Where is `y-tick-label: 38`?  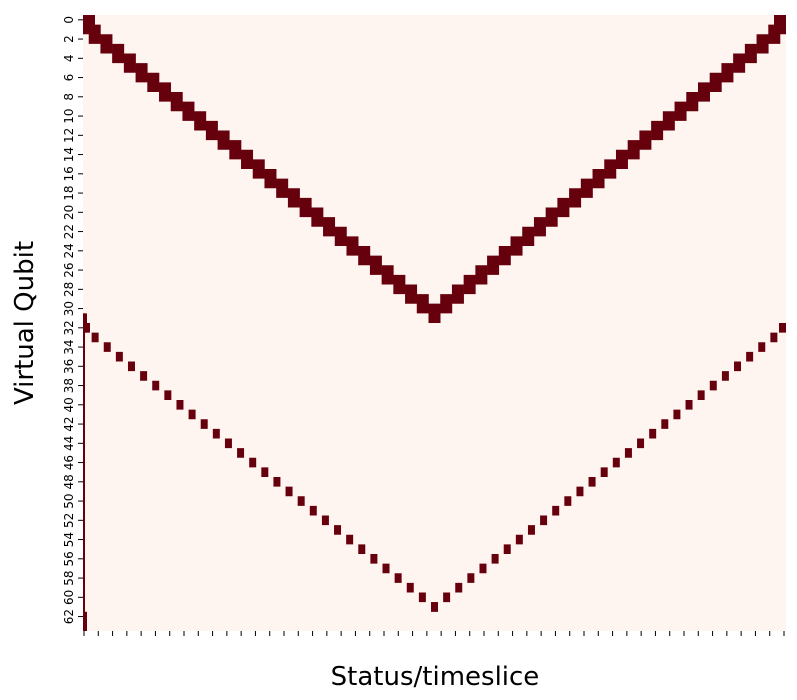
y-tick-label: 38 is located at coordinates (69, 385).